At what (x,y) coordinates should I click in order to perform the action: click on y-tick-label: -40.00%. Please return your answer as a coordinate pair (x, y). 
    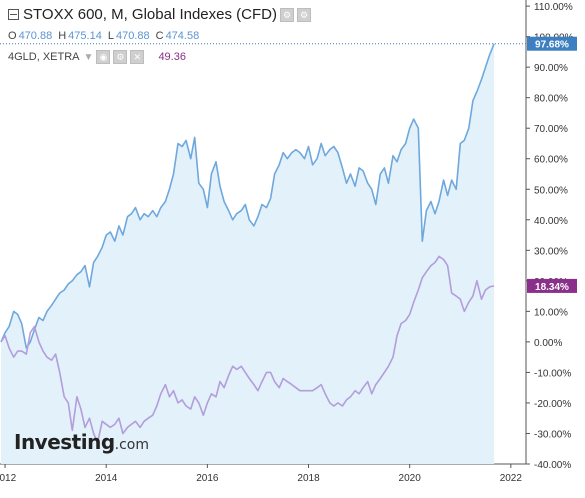
    Looking at the image, I should click on (552, 465).